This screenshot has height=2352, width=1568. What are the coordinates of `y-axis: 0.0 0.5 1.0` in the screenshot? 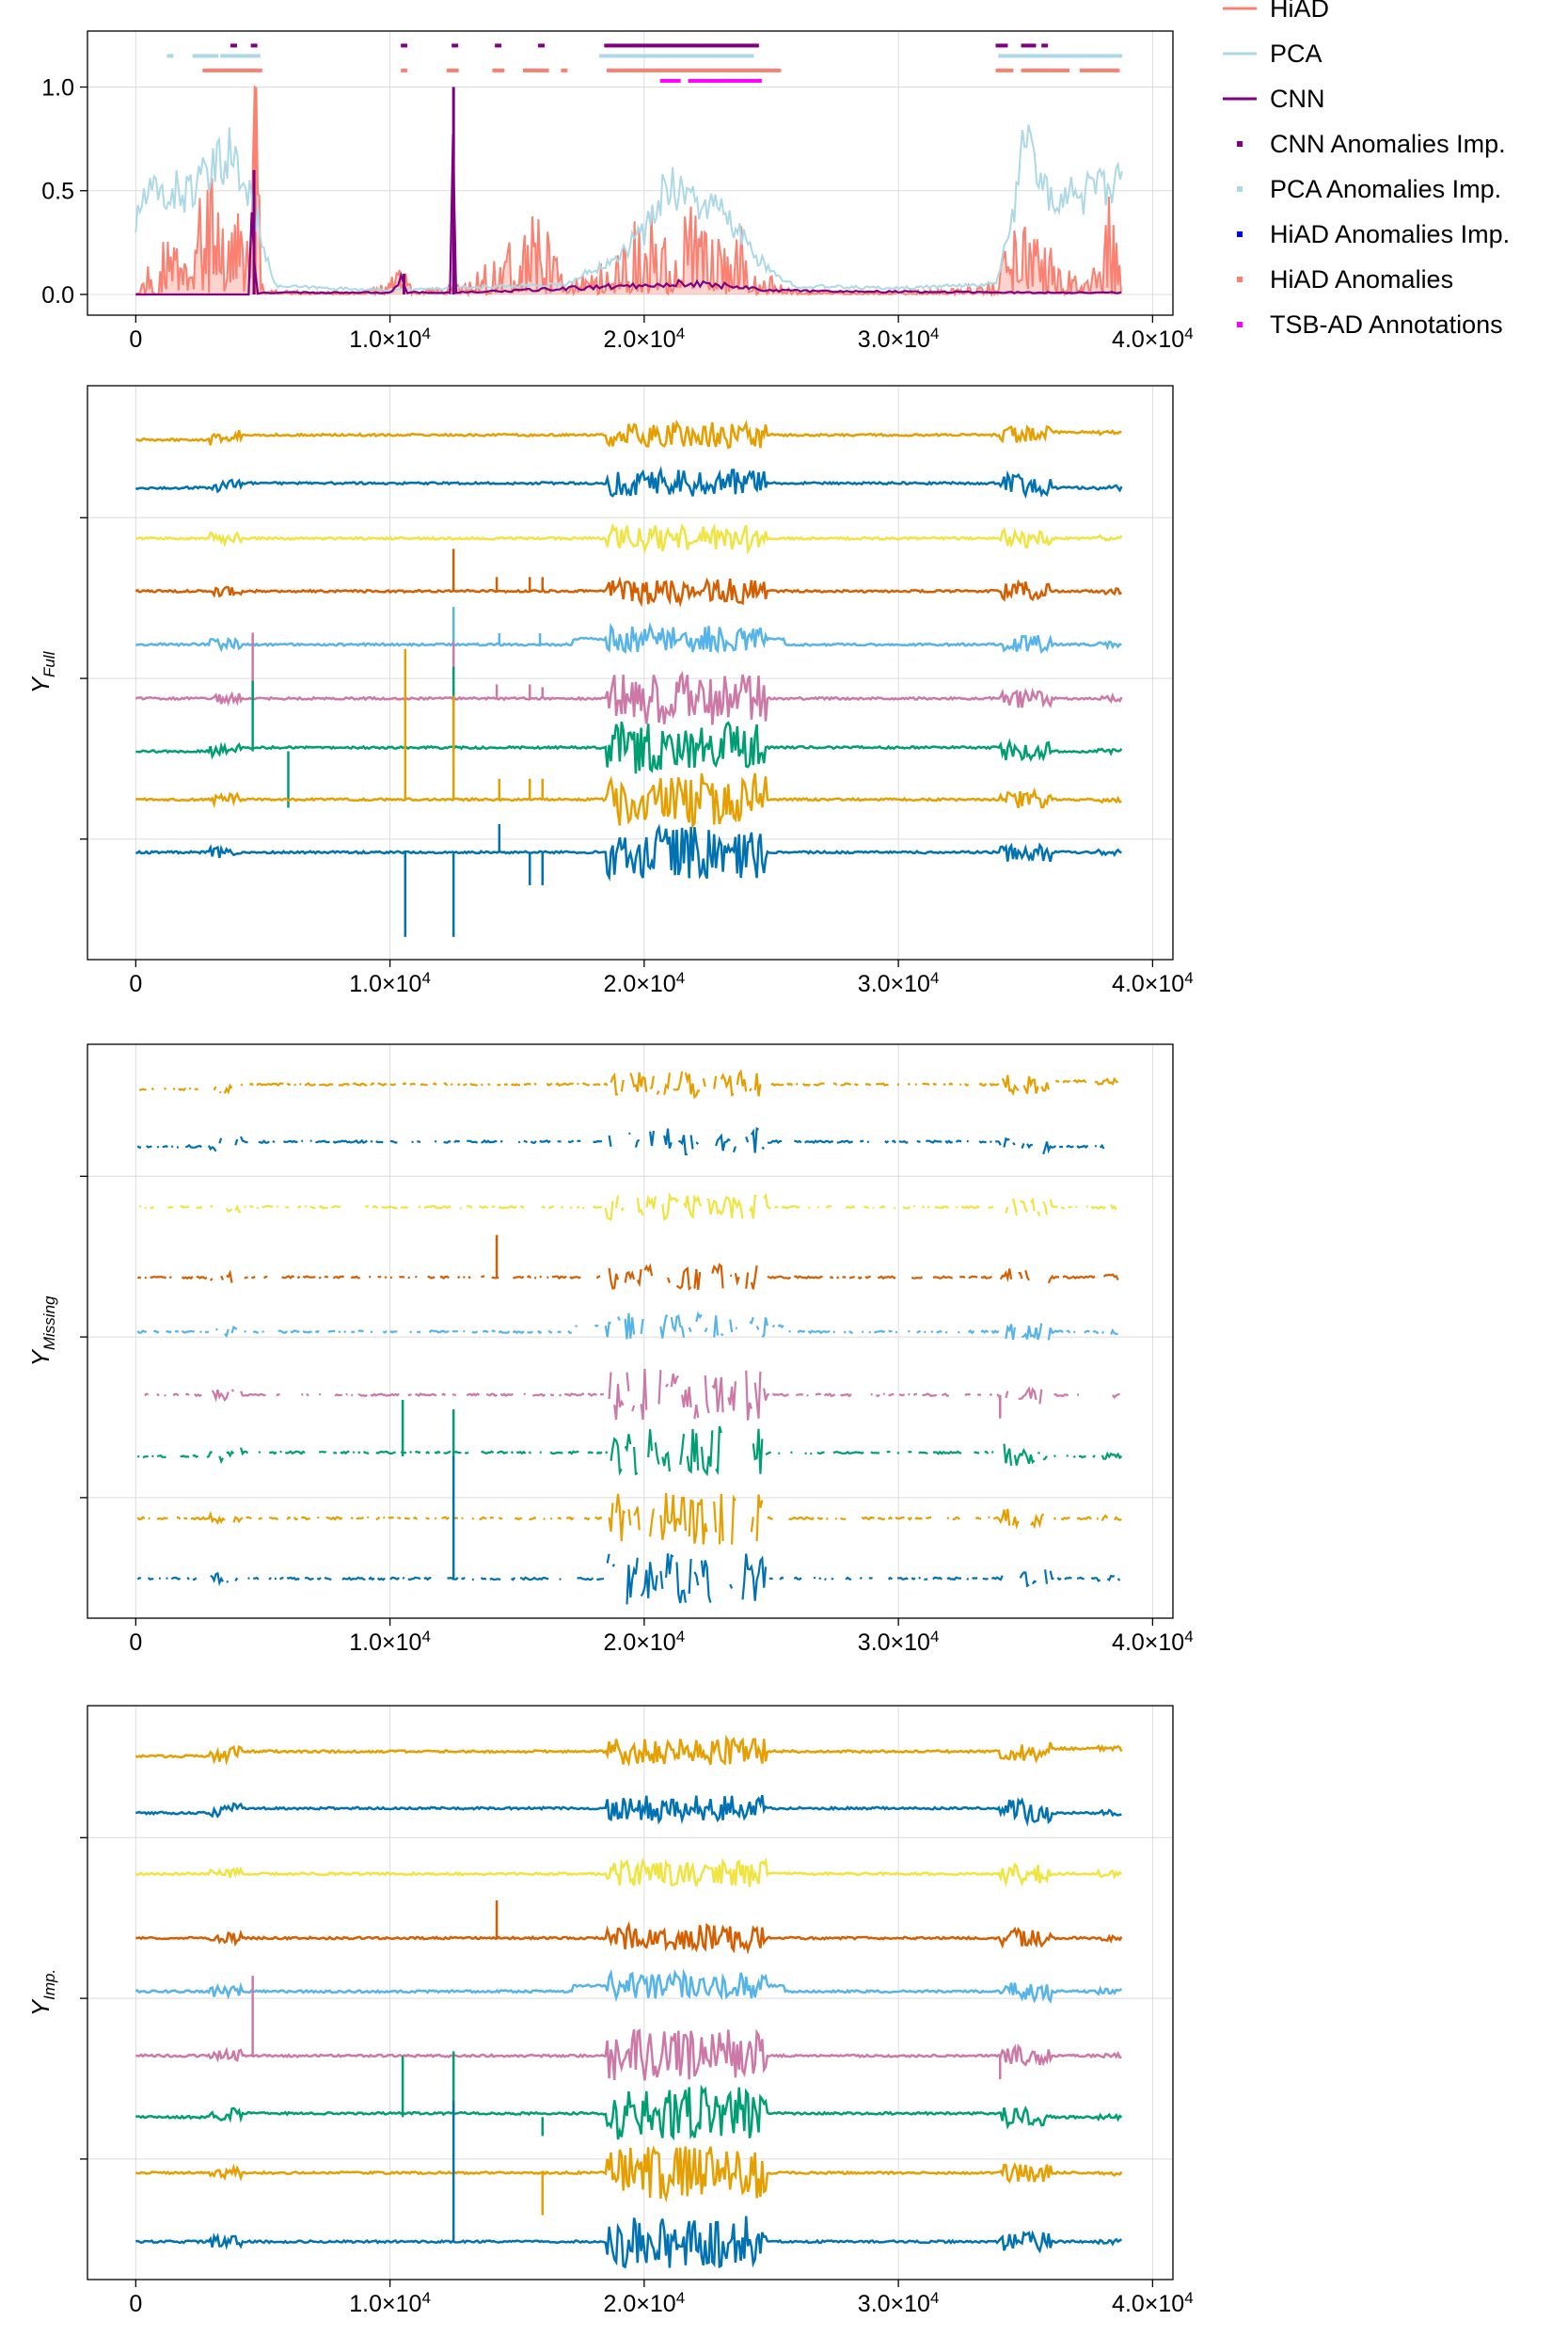 It's located at (64, 192).